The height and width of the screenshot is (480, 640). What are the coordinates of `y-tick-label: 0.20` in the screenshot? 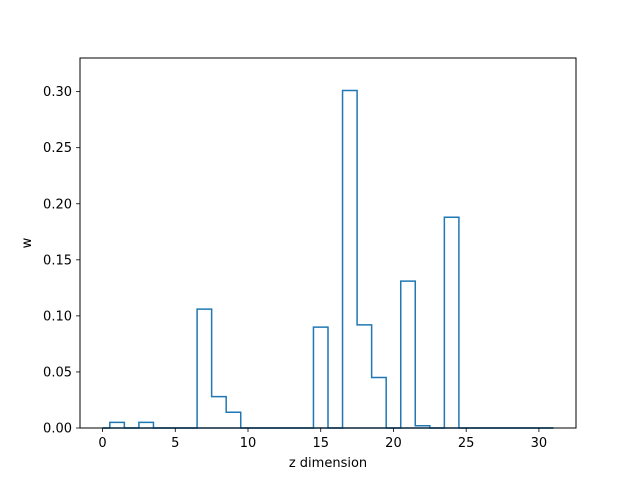 It's located at (57, 204).